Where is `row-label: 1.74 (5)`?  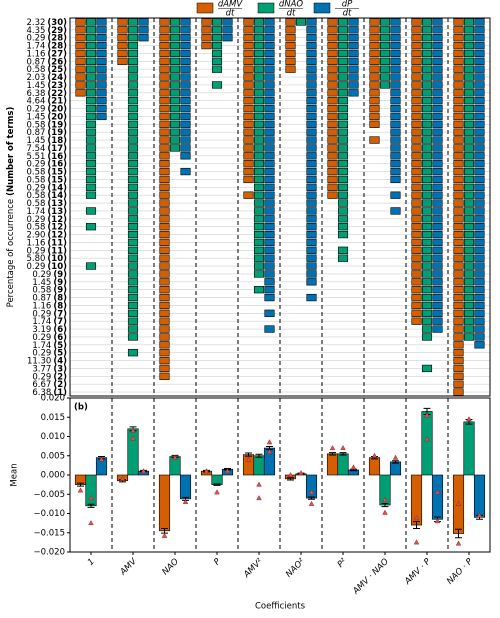
row-label: 1.74 (5) is located at coordinates (49, 345).